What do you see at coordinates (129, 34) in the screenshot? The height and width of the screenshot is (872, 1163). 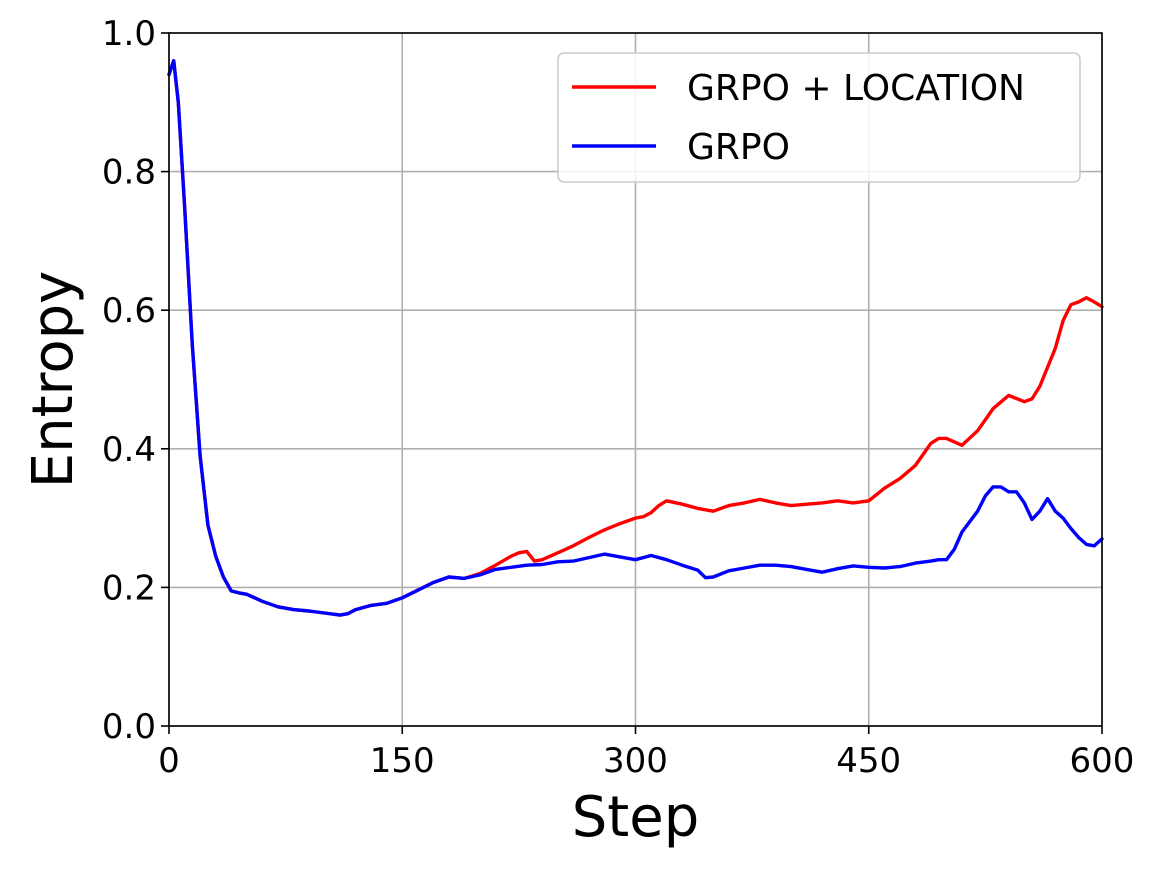 I see `y-tick-label: 1.0` at bounding box center [129, 34].